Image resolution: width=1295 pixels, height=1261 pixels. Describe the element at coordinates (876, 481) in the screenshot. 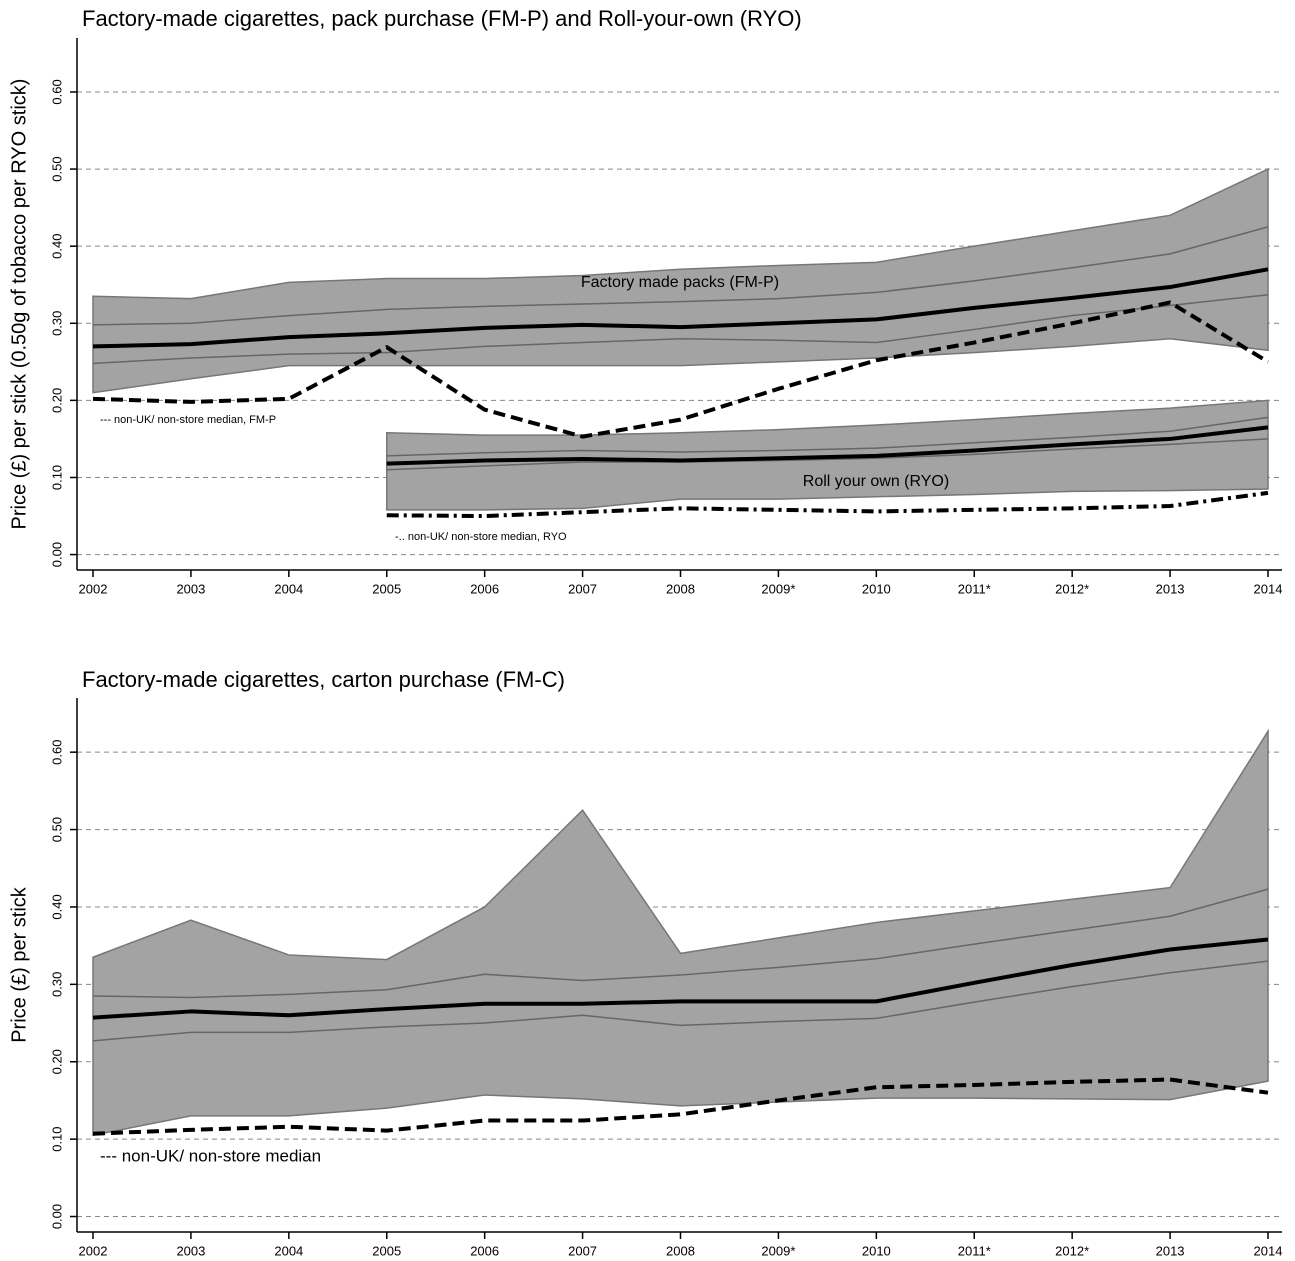

I see `annotation: Roll your own (RYO)` at that location.